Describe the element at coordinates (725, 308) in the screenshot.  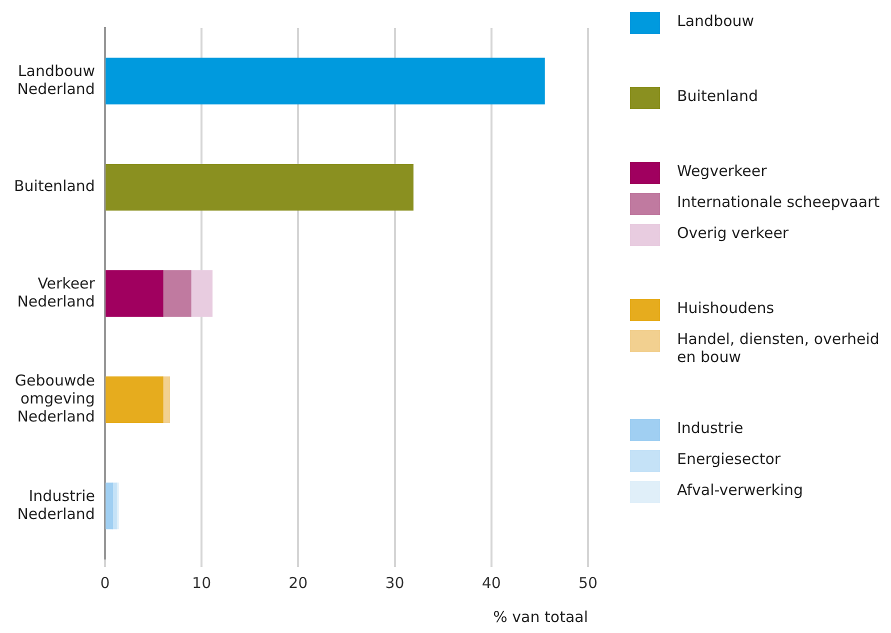
I see `legend-label: Huishoudens` at that location.